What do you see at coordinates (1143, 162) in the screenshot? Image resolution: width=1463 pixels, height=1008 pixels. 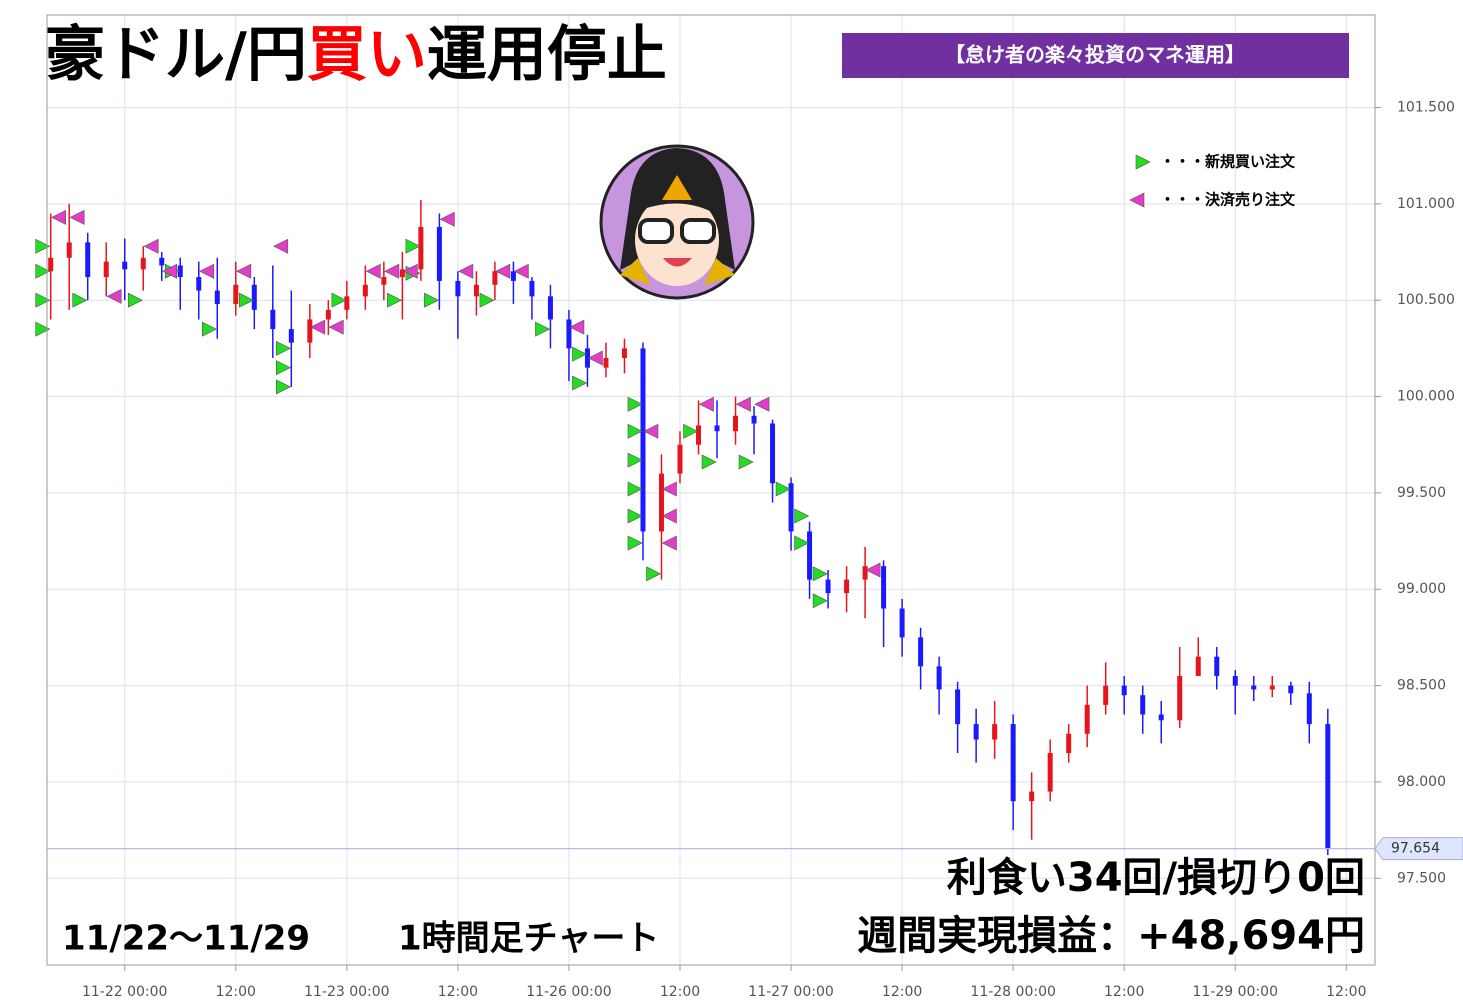 I see `legend-swatch` at bounding box center [1143, 162].